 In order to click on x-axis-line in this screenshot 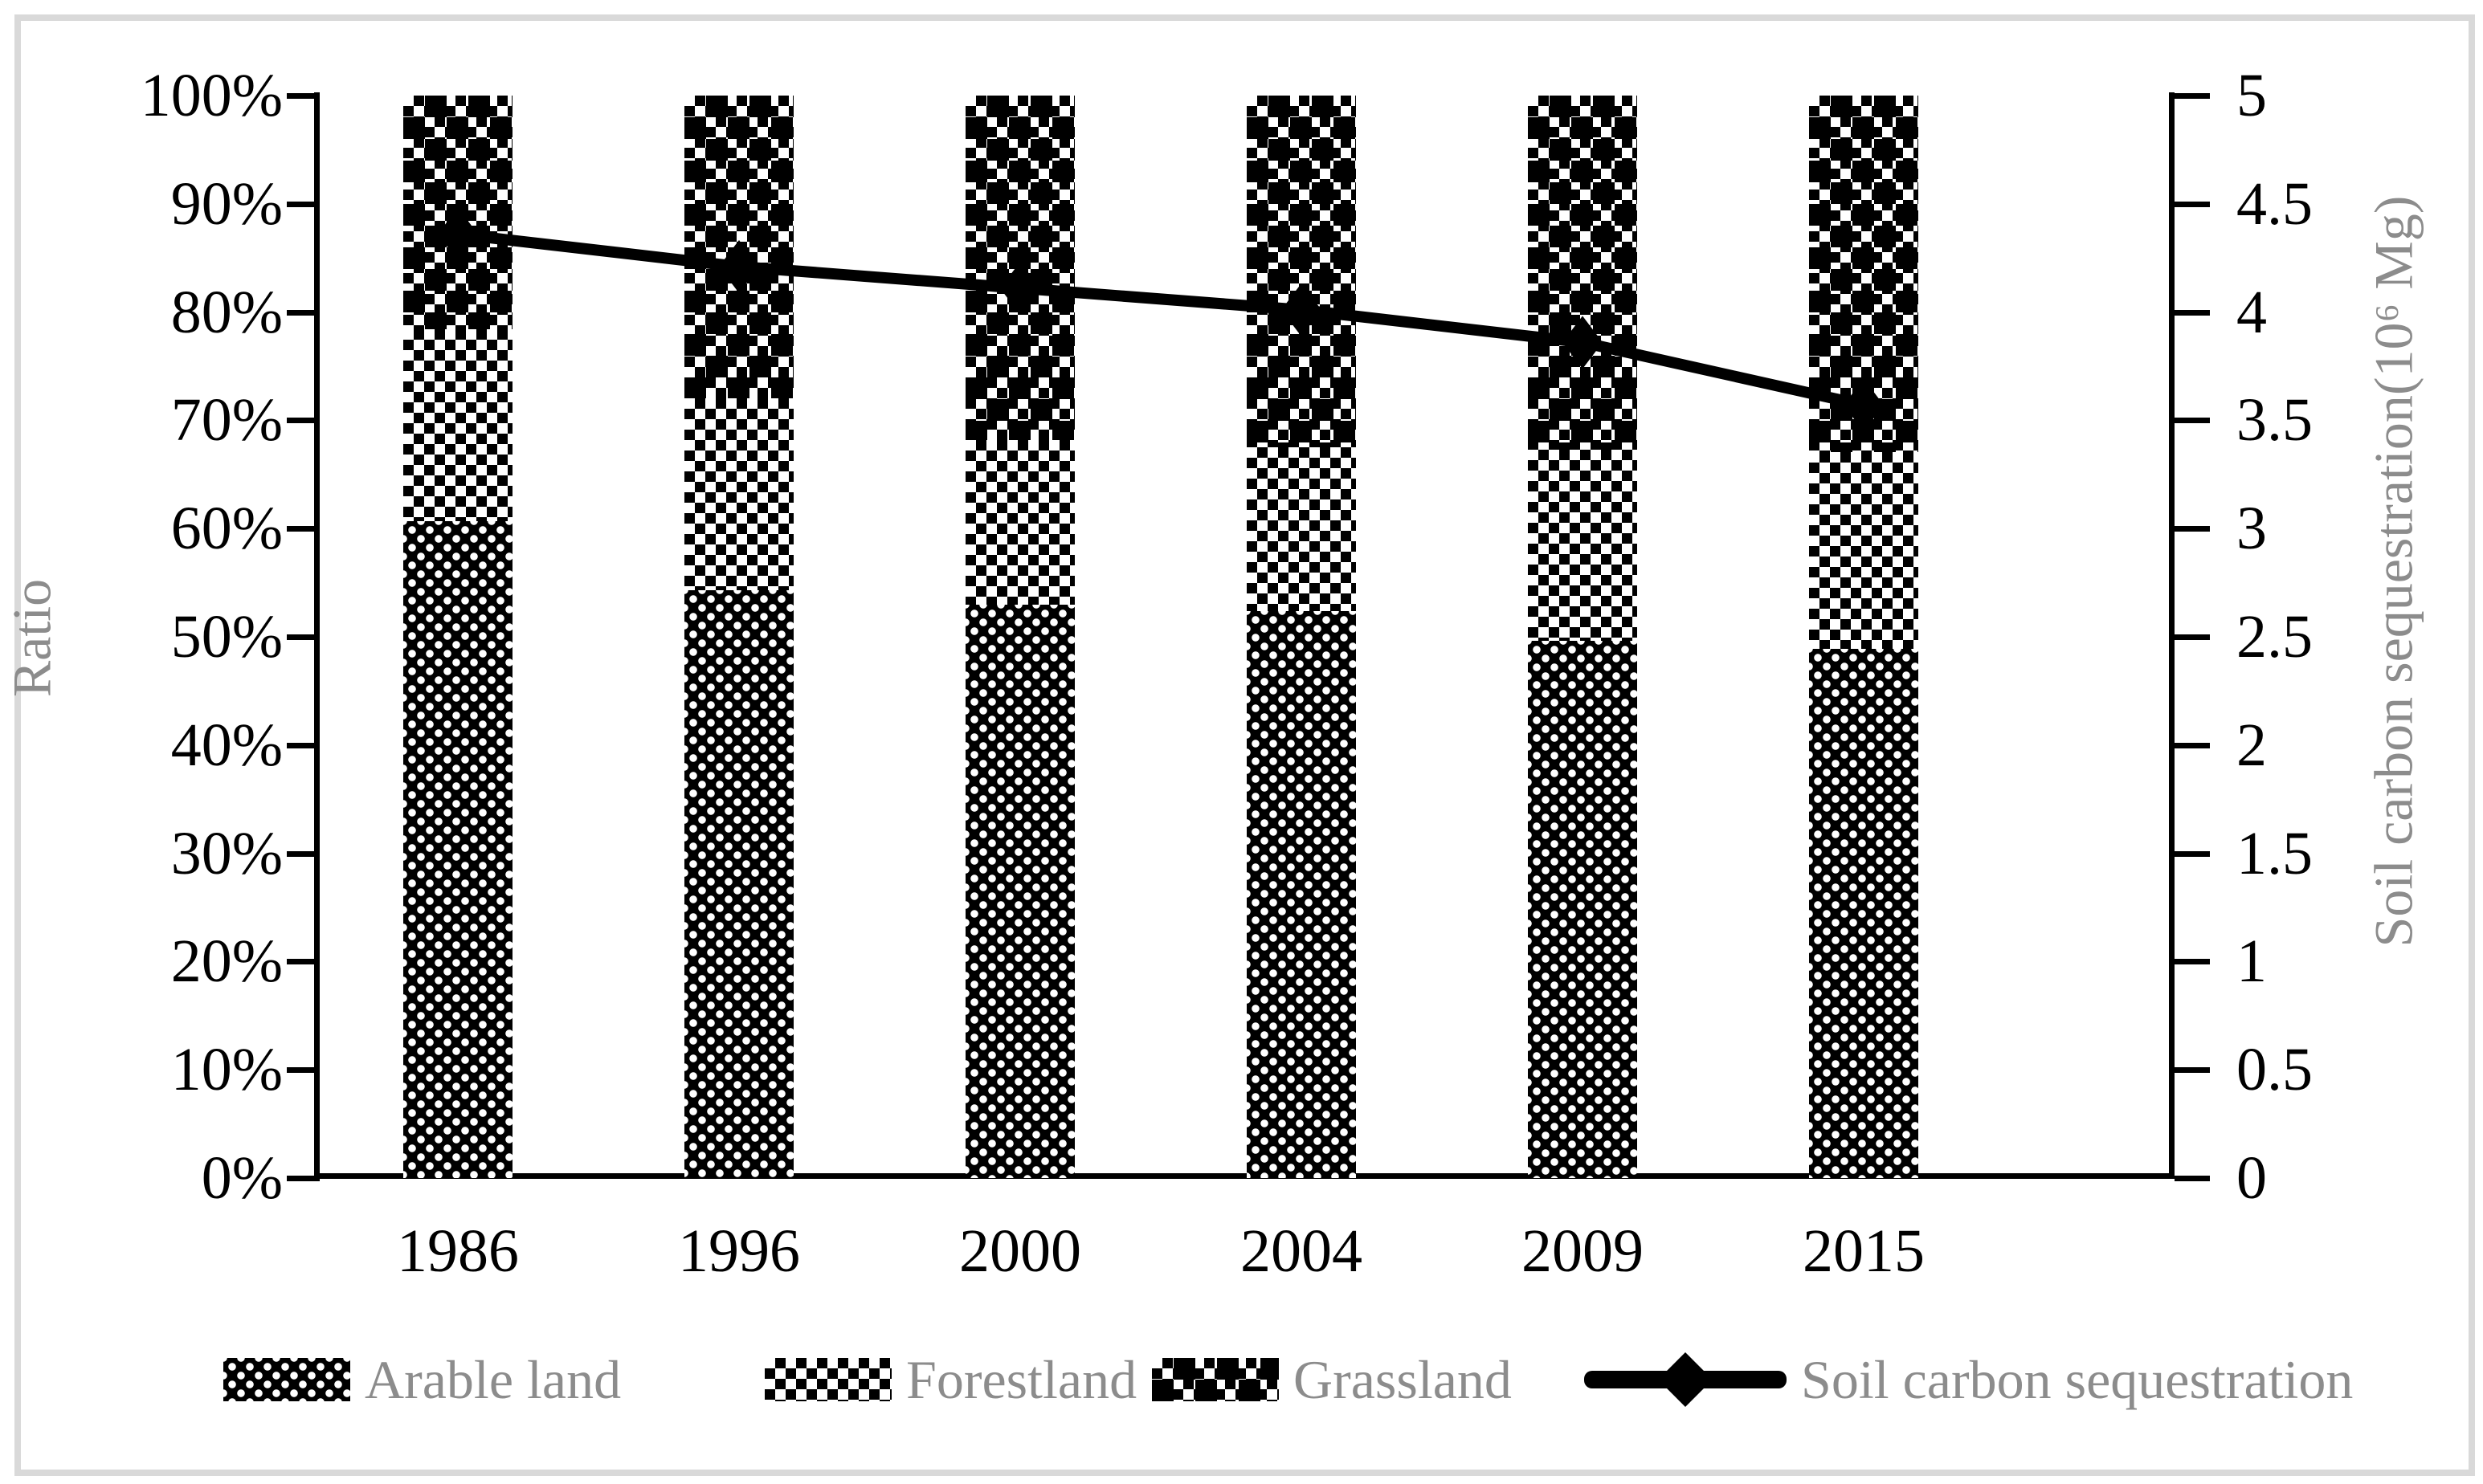, I will do `click(1244, 1176)`.